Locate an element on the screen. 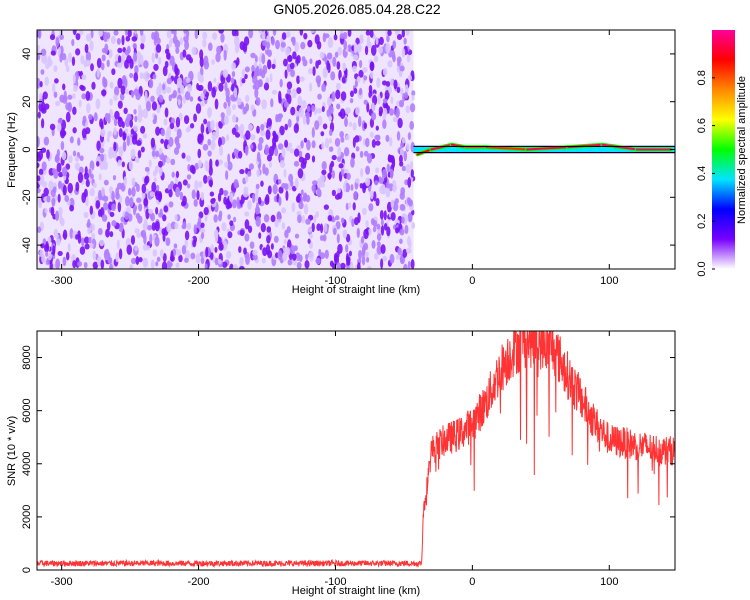 This screenshot has height=600, width=750. colorbar-tick-label: 0.2 is located at coordinates (702, 221).